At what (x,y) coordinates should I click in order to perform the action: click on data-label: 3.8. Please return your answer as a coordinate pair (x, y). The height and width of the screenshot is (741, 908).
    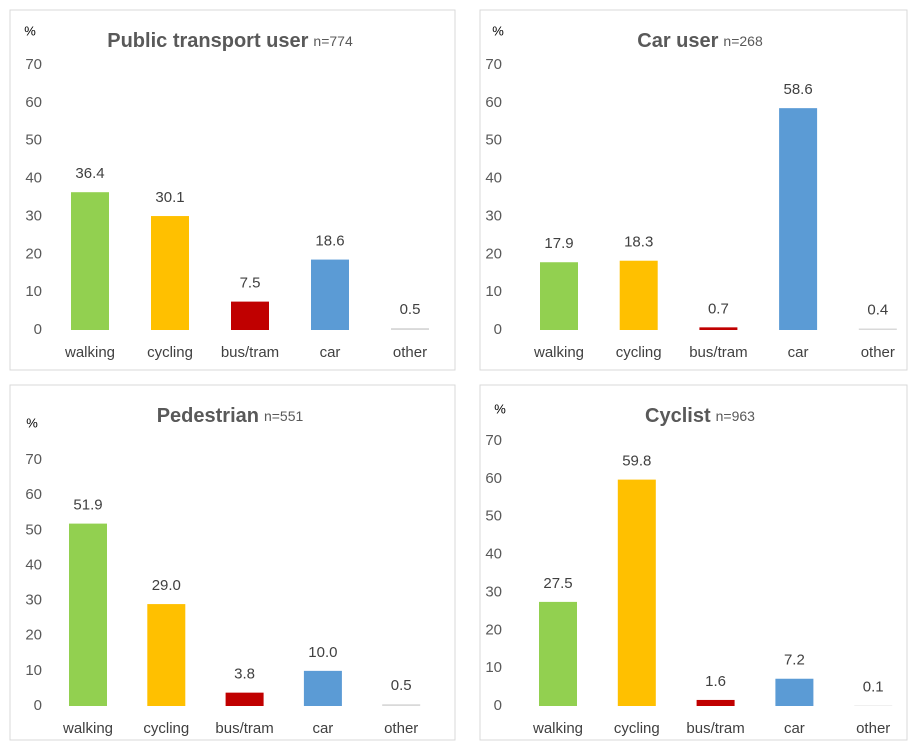
    Looking at the image, I should click on (244, 674).